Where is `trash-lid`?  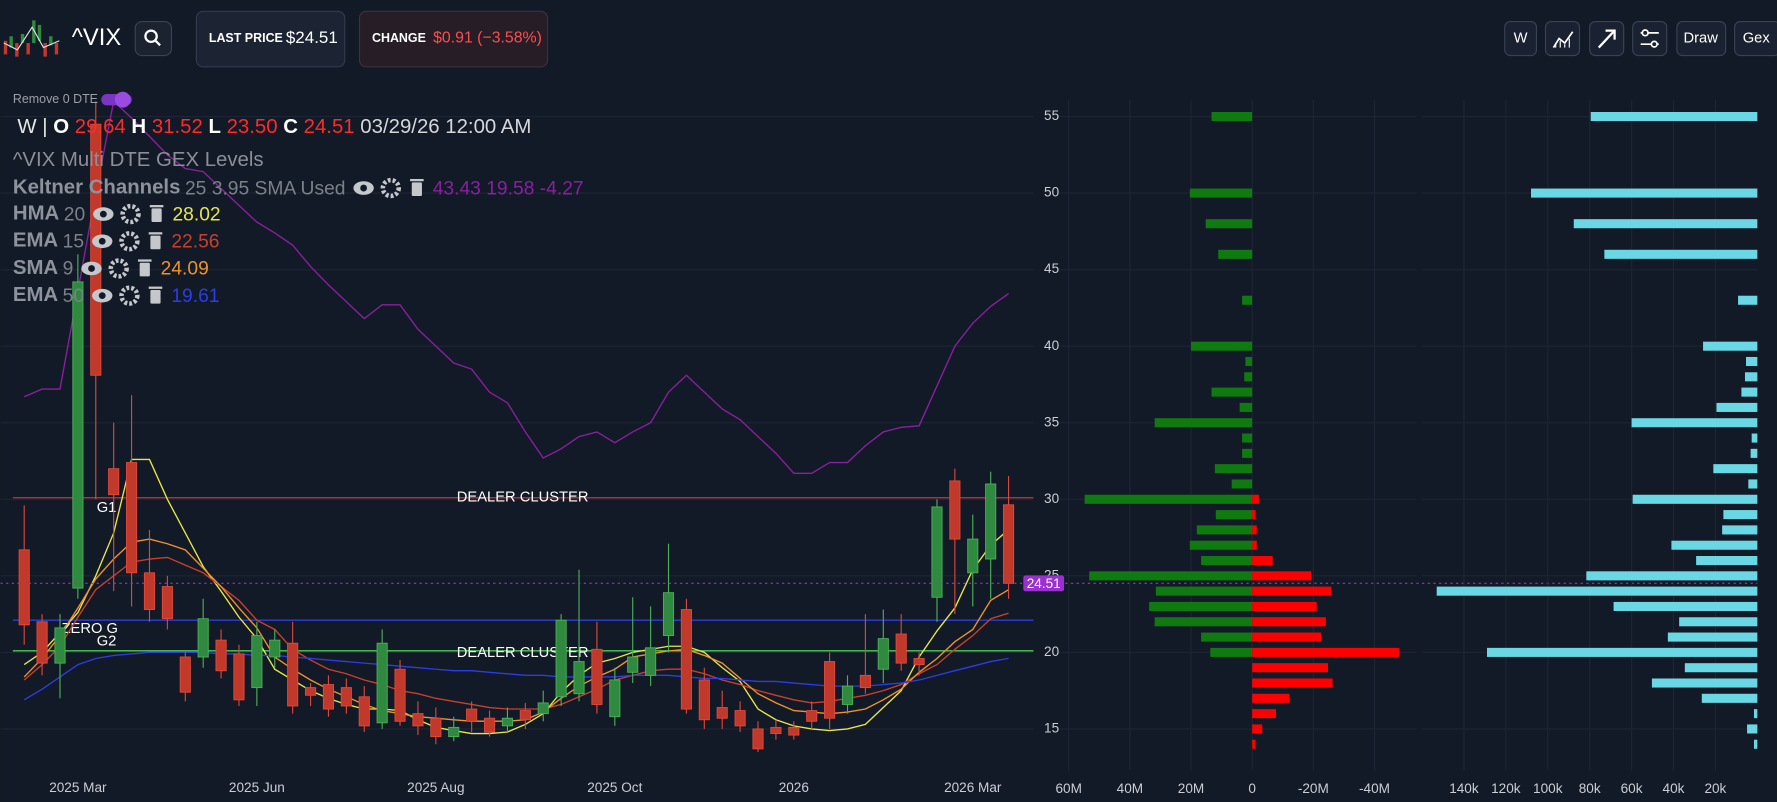 trash-lid is located at coordinates (155, 287).